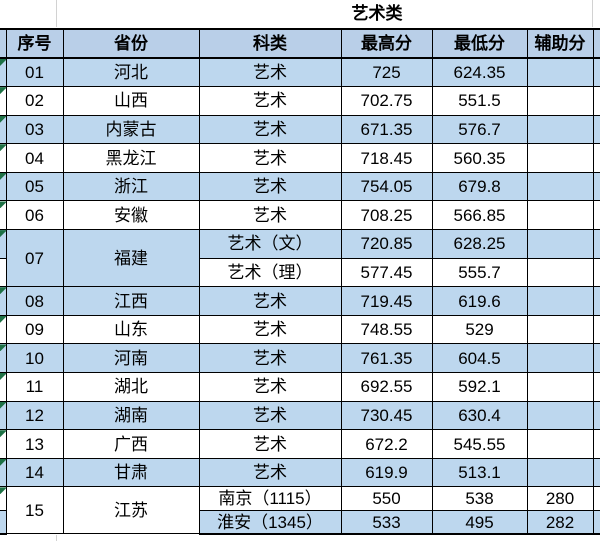 Image resolution: width=600 pixels, height=541 pixels. What do you see at coordinates (479, 215) in the screenshot?
I see `cell-min: 566.85` at bounding box center [479, 215].